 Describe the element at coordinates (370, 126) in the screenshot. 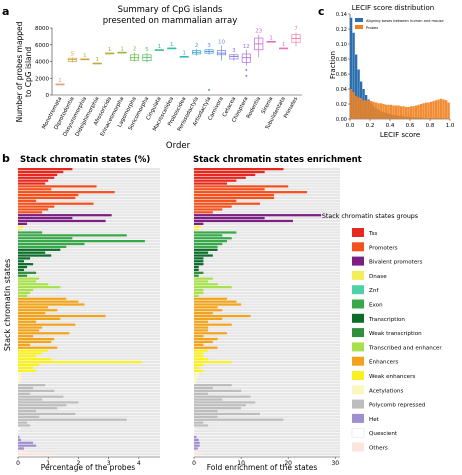

I see `panel-c-xtick-label: 0.2` at that location.